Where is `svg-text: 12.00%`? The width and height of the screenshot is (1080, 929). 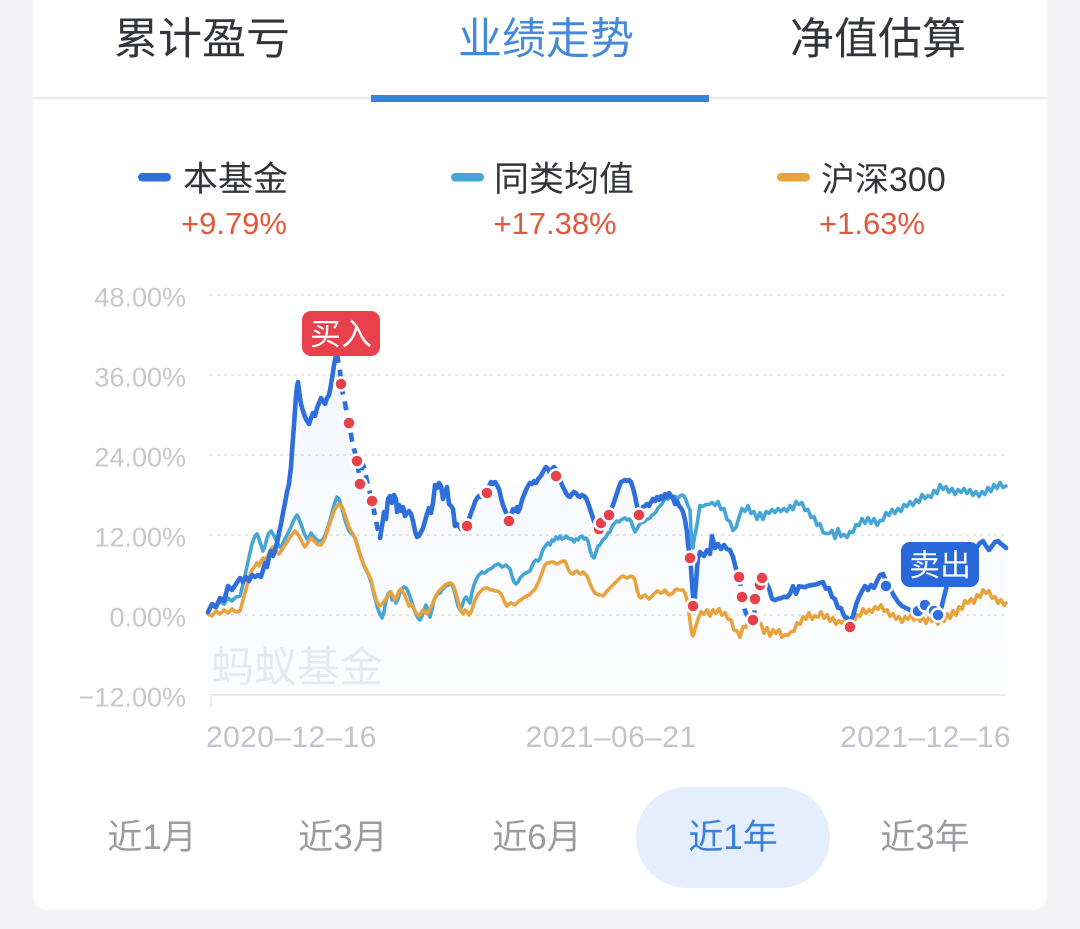 svg-text: 12.00% is located at coordinates (140, 538).